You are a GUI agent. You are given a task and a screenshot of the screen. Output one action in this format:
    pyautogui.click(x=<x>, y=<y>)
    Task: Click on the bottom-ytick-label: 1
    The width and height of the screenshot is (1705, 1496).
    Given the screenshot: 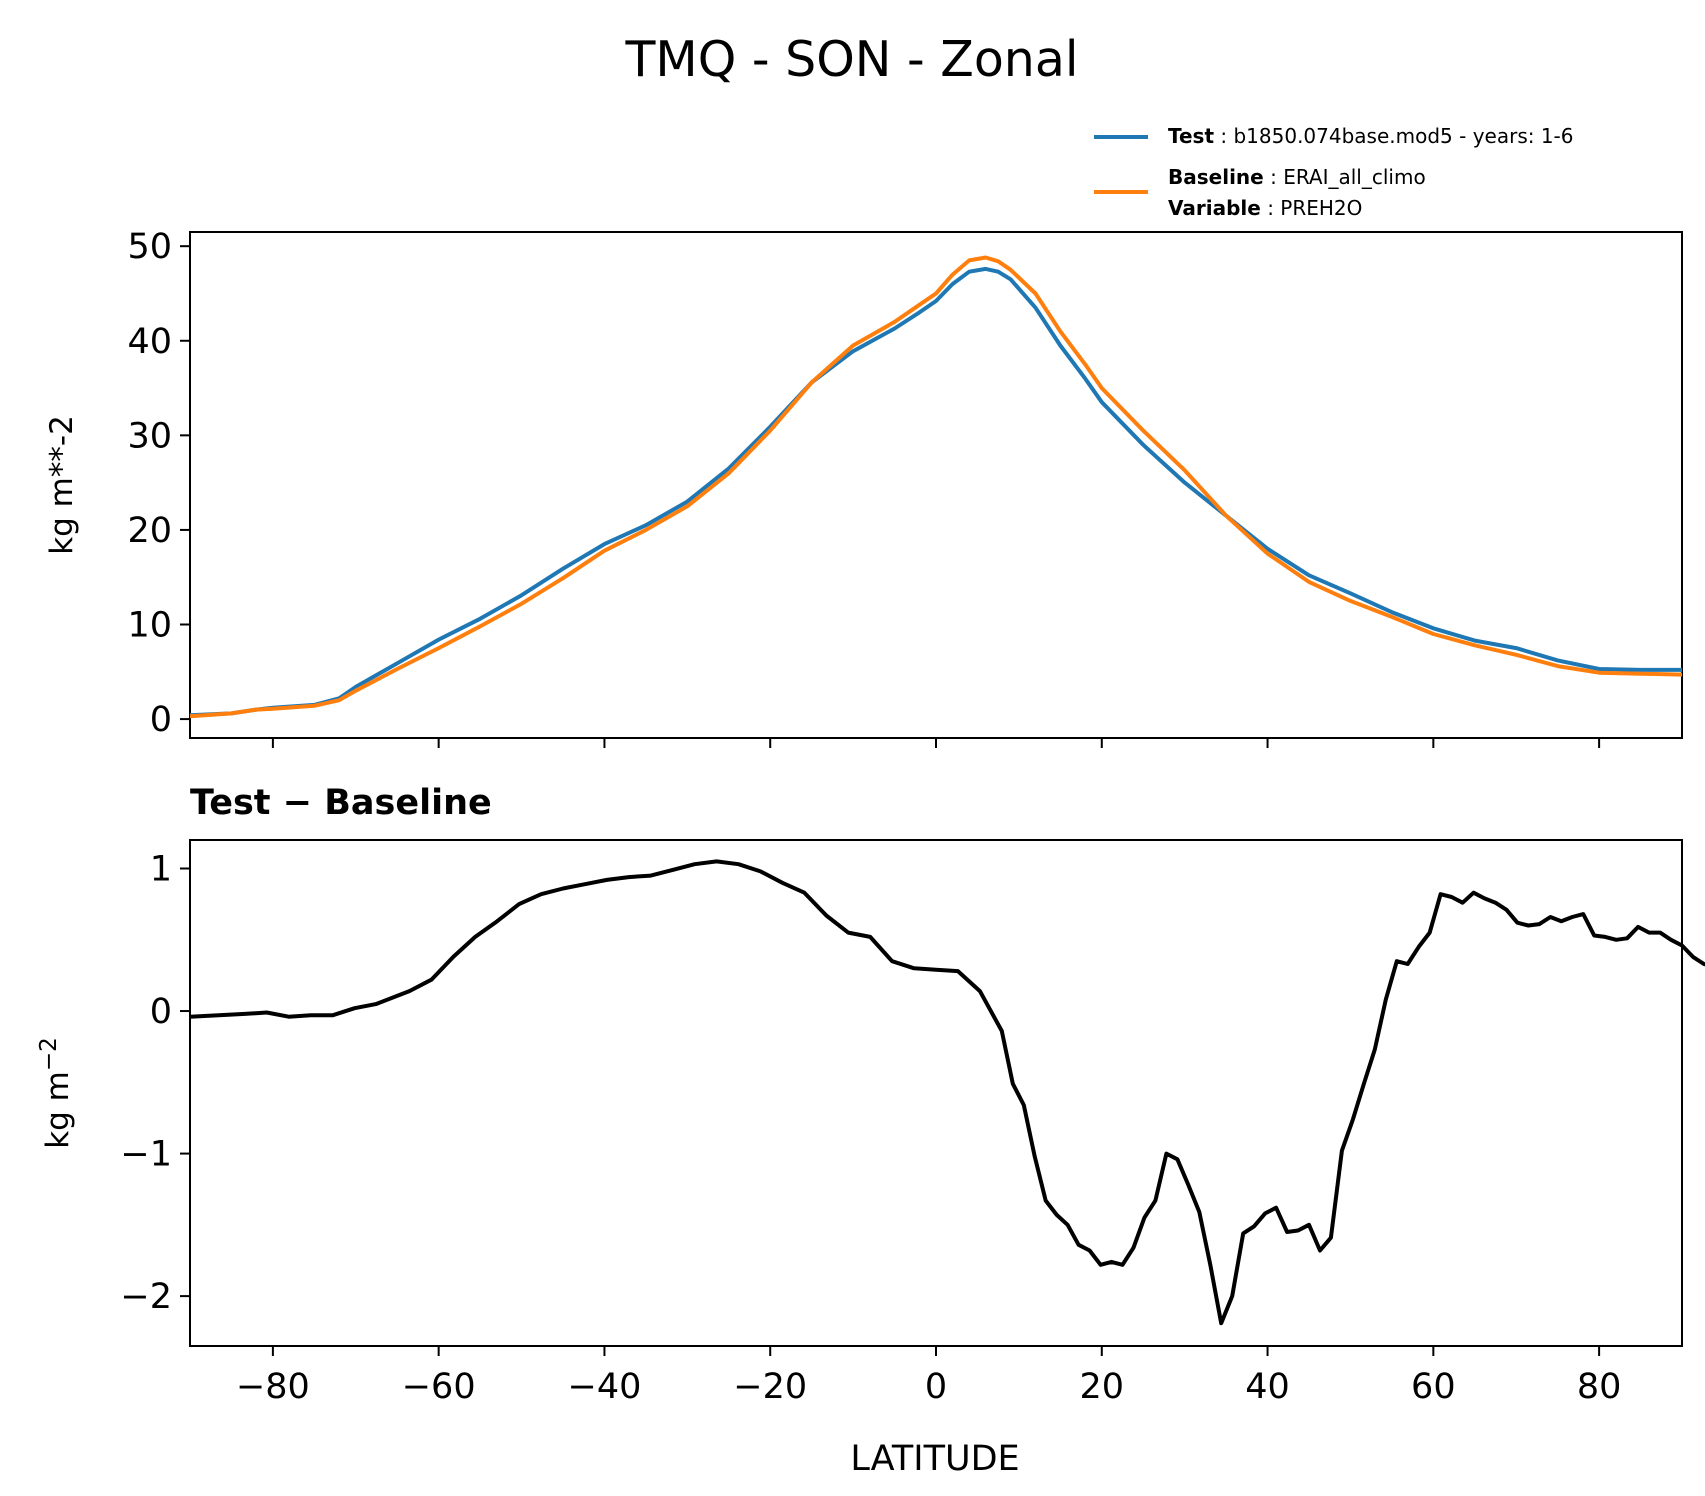 What is the action you would take?
    pyautogui.click(x=161, y=870)
    